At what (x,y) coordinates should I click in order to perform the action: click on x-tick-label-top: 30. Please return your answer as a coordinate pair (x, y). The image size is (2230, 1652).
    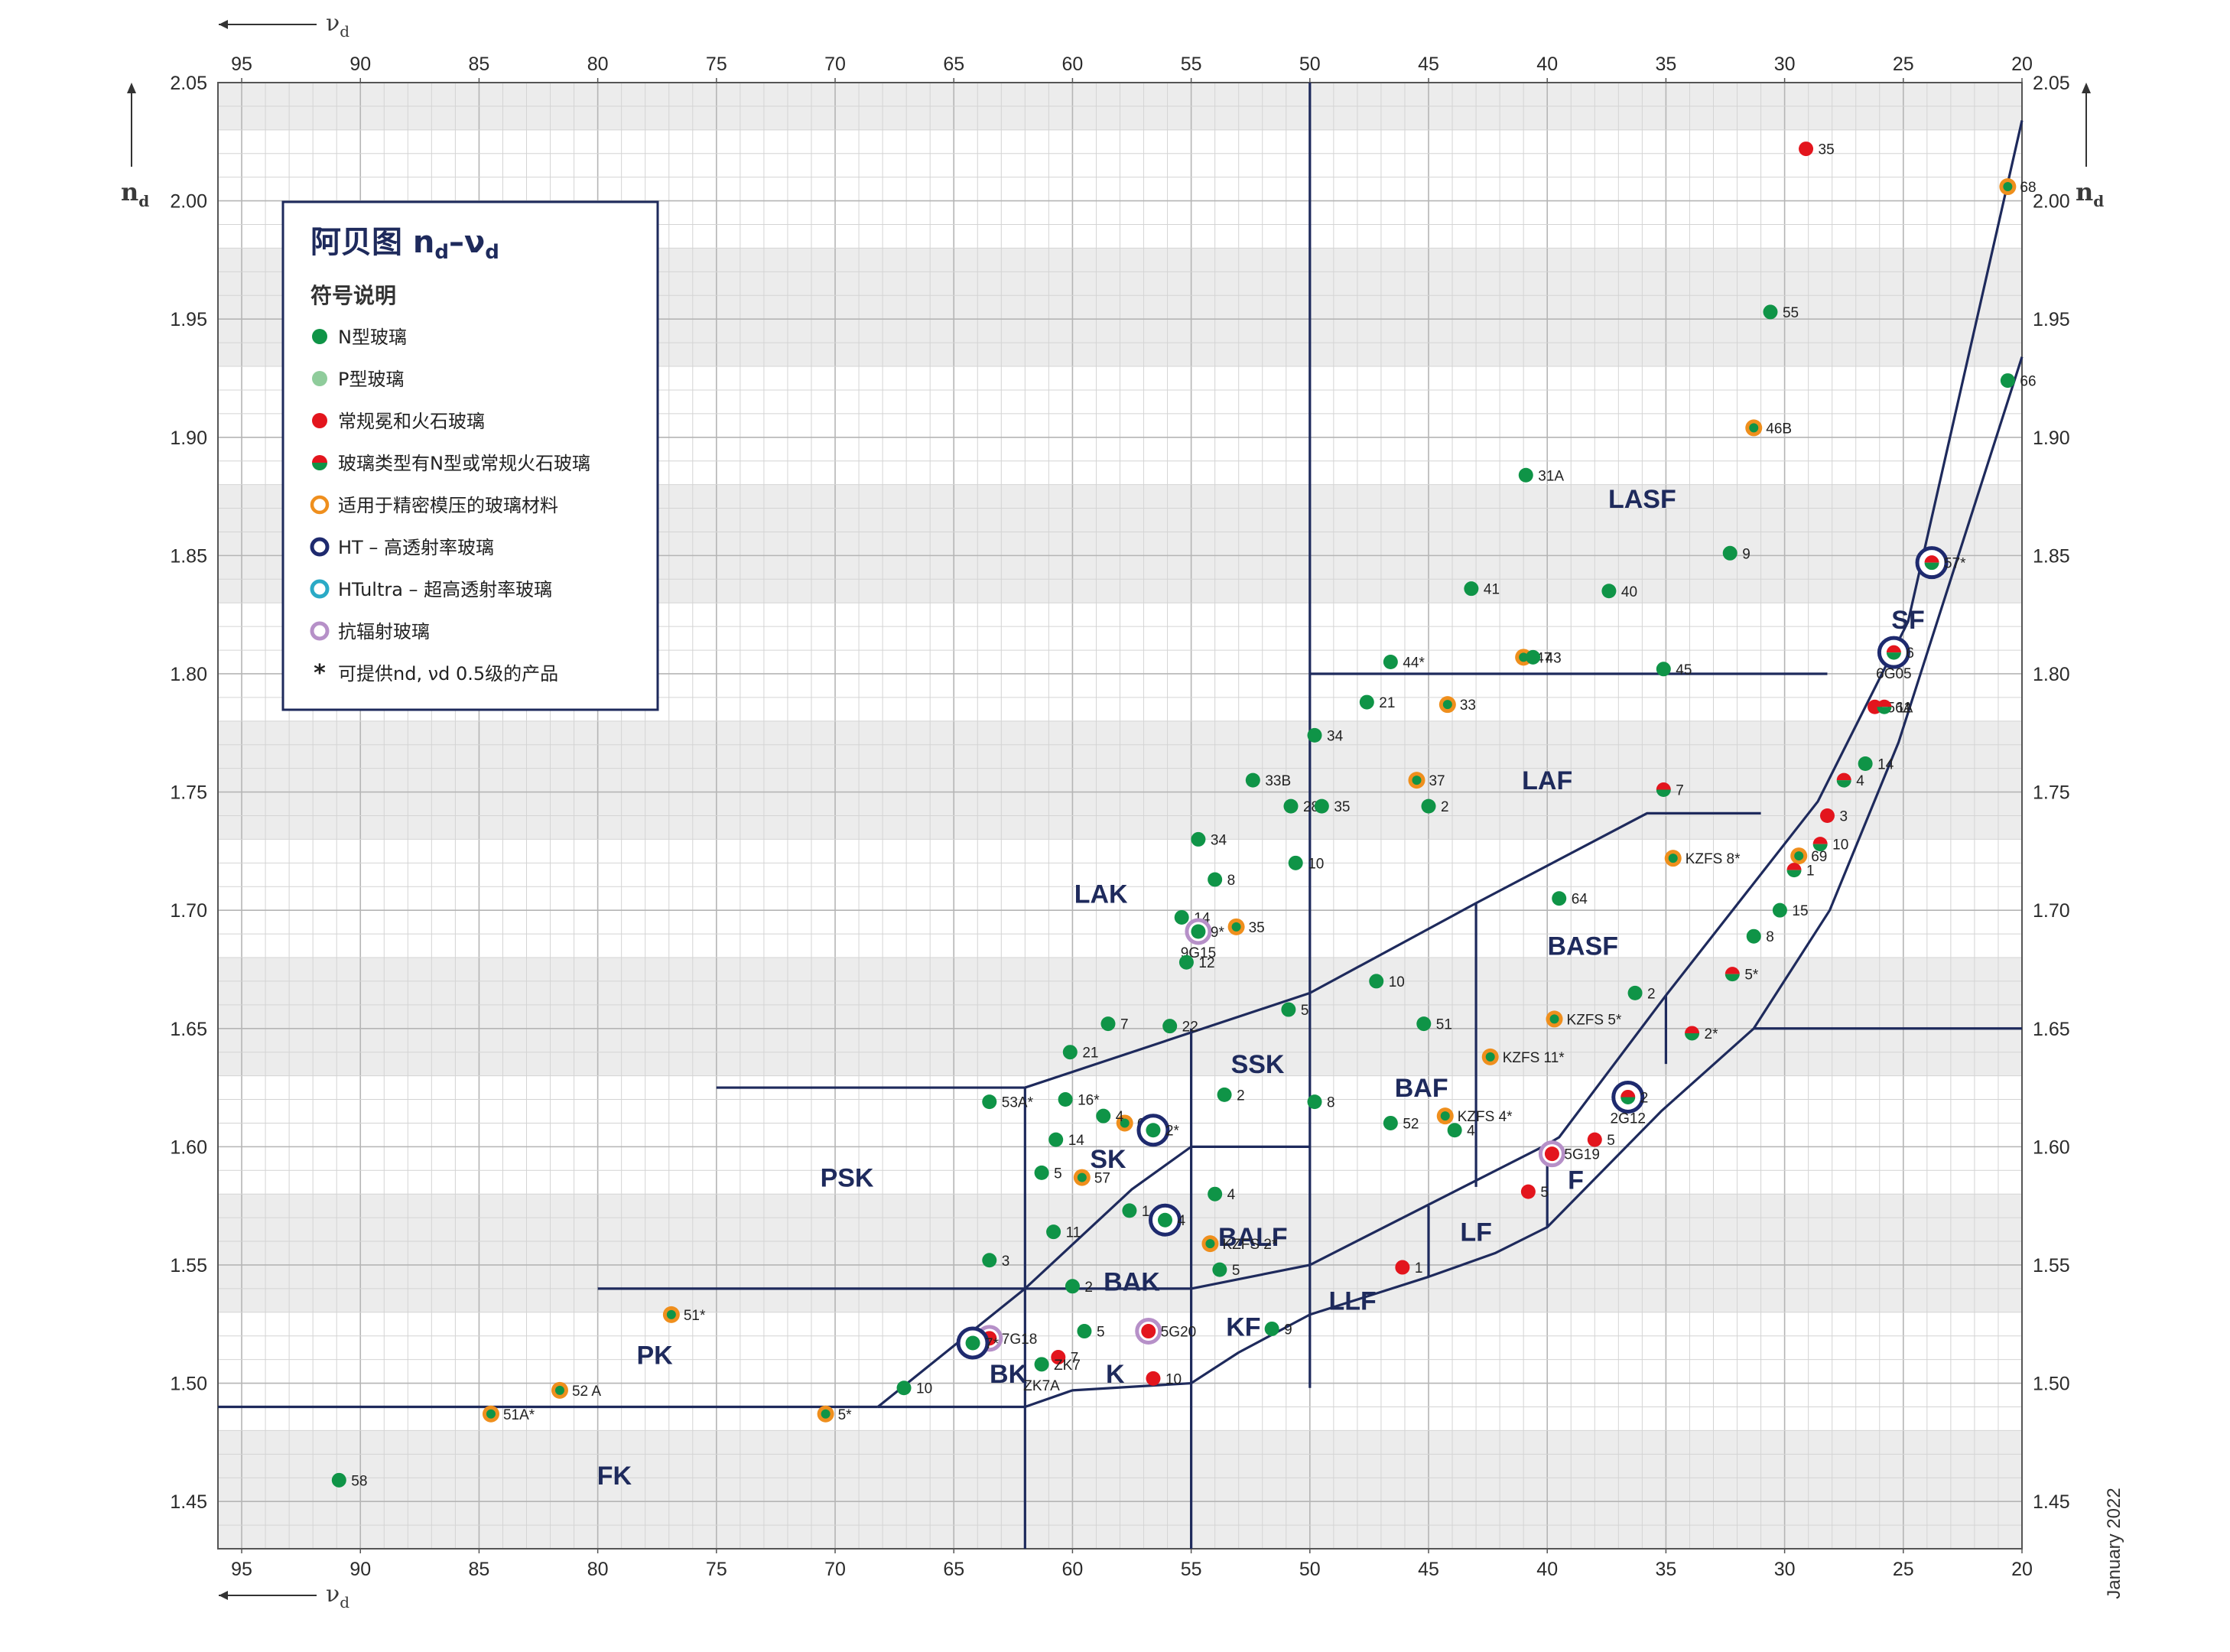
    Looking at the image, I should click on (1785, 64).